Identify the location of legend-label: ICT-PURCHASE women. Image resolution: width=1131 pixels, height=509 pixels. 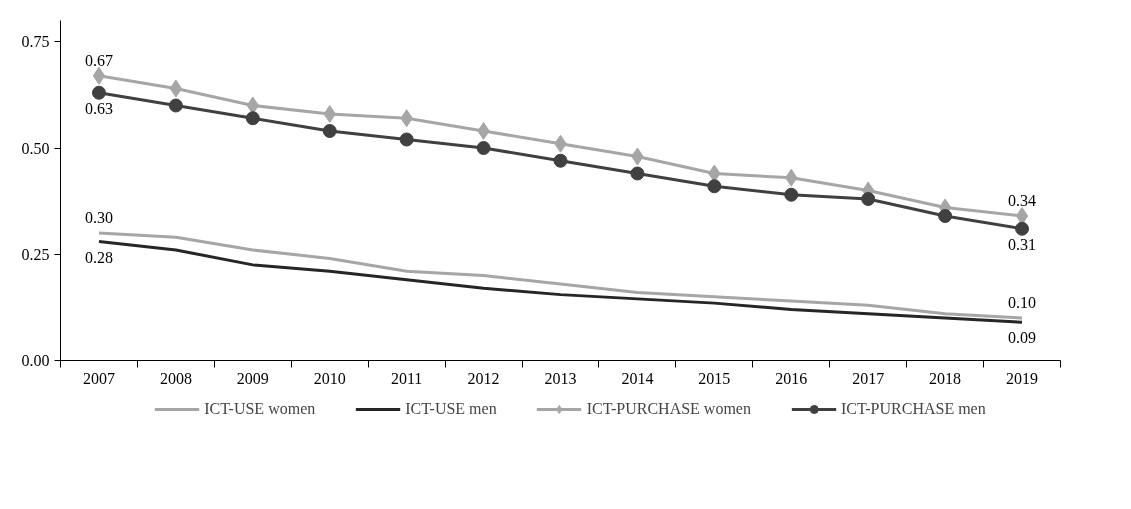
(668, 408).